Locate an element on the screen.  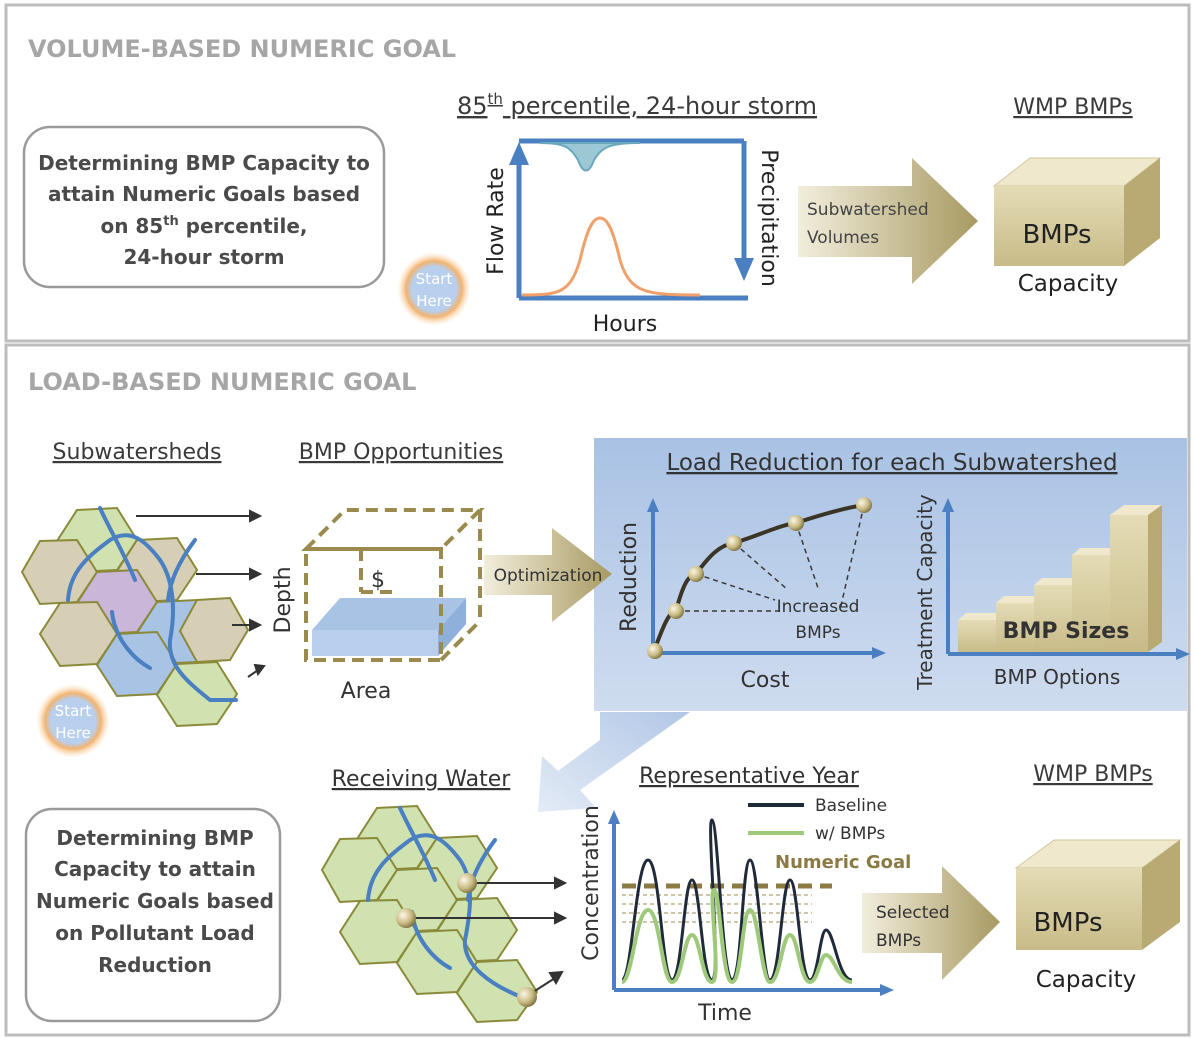
load-box-line-1: Determining BMP is located at coordinates (154, 838).